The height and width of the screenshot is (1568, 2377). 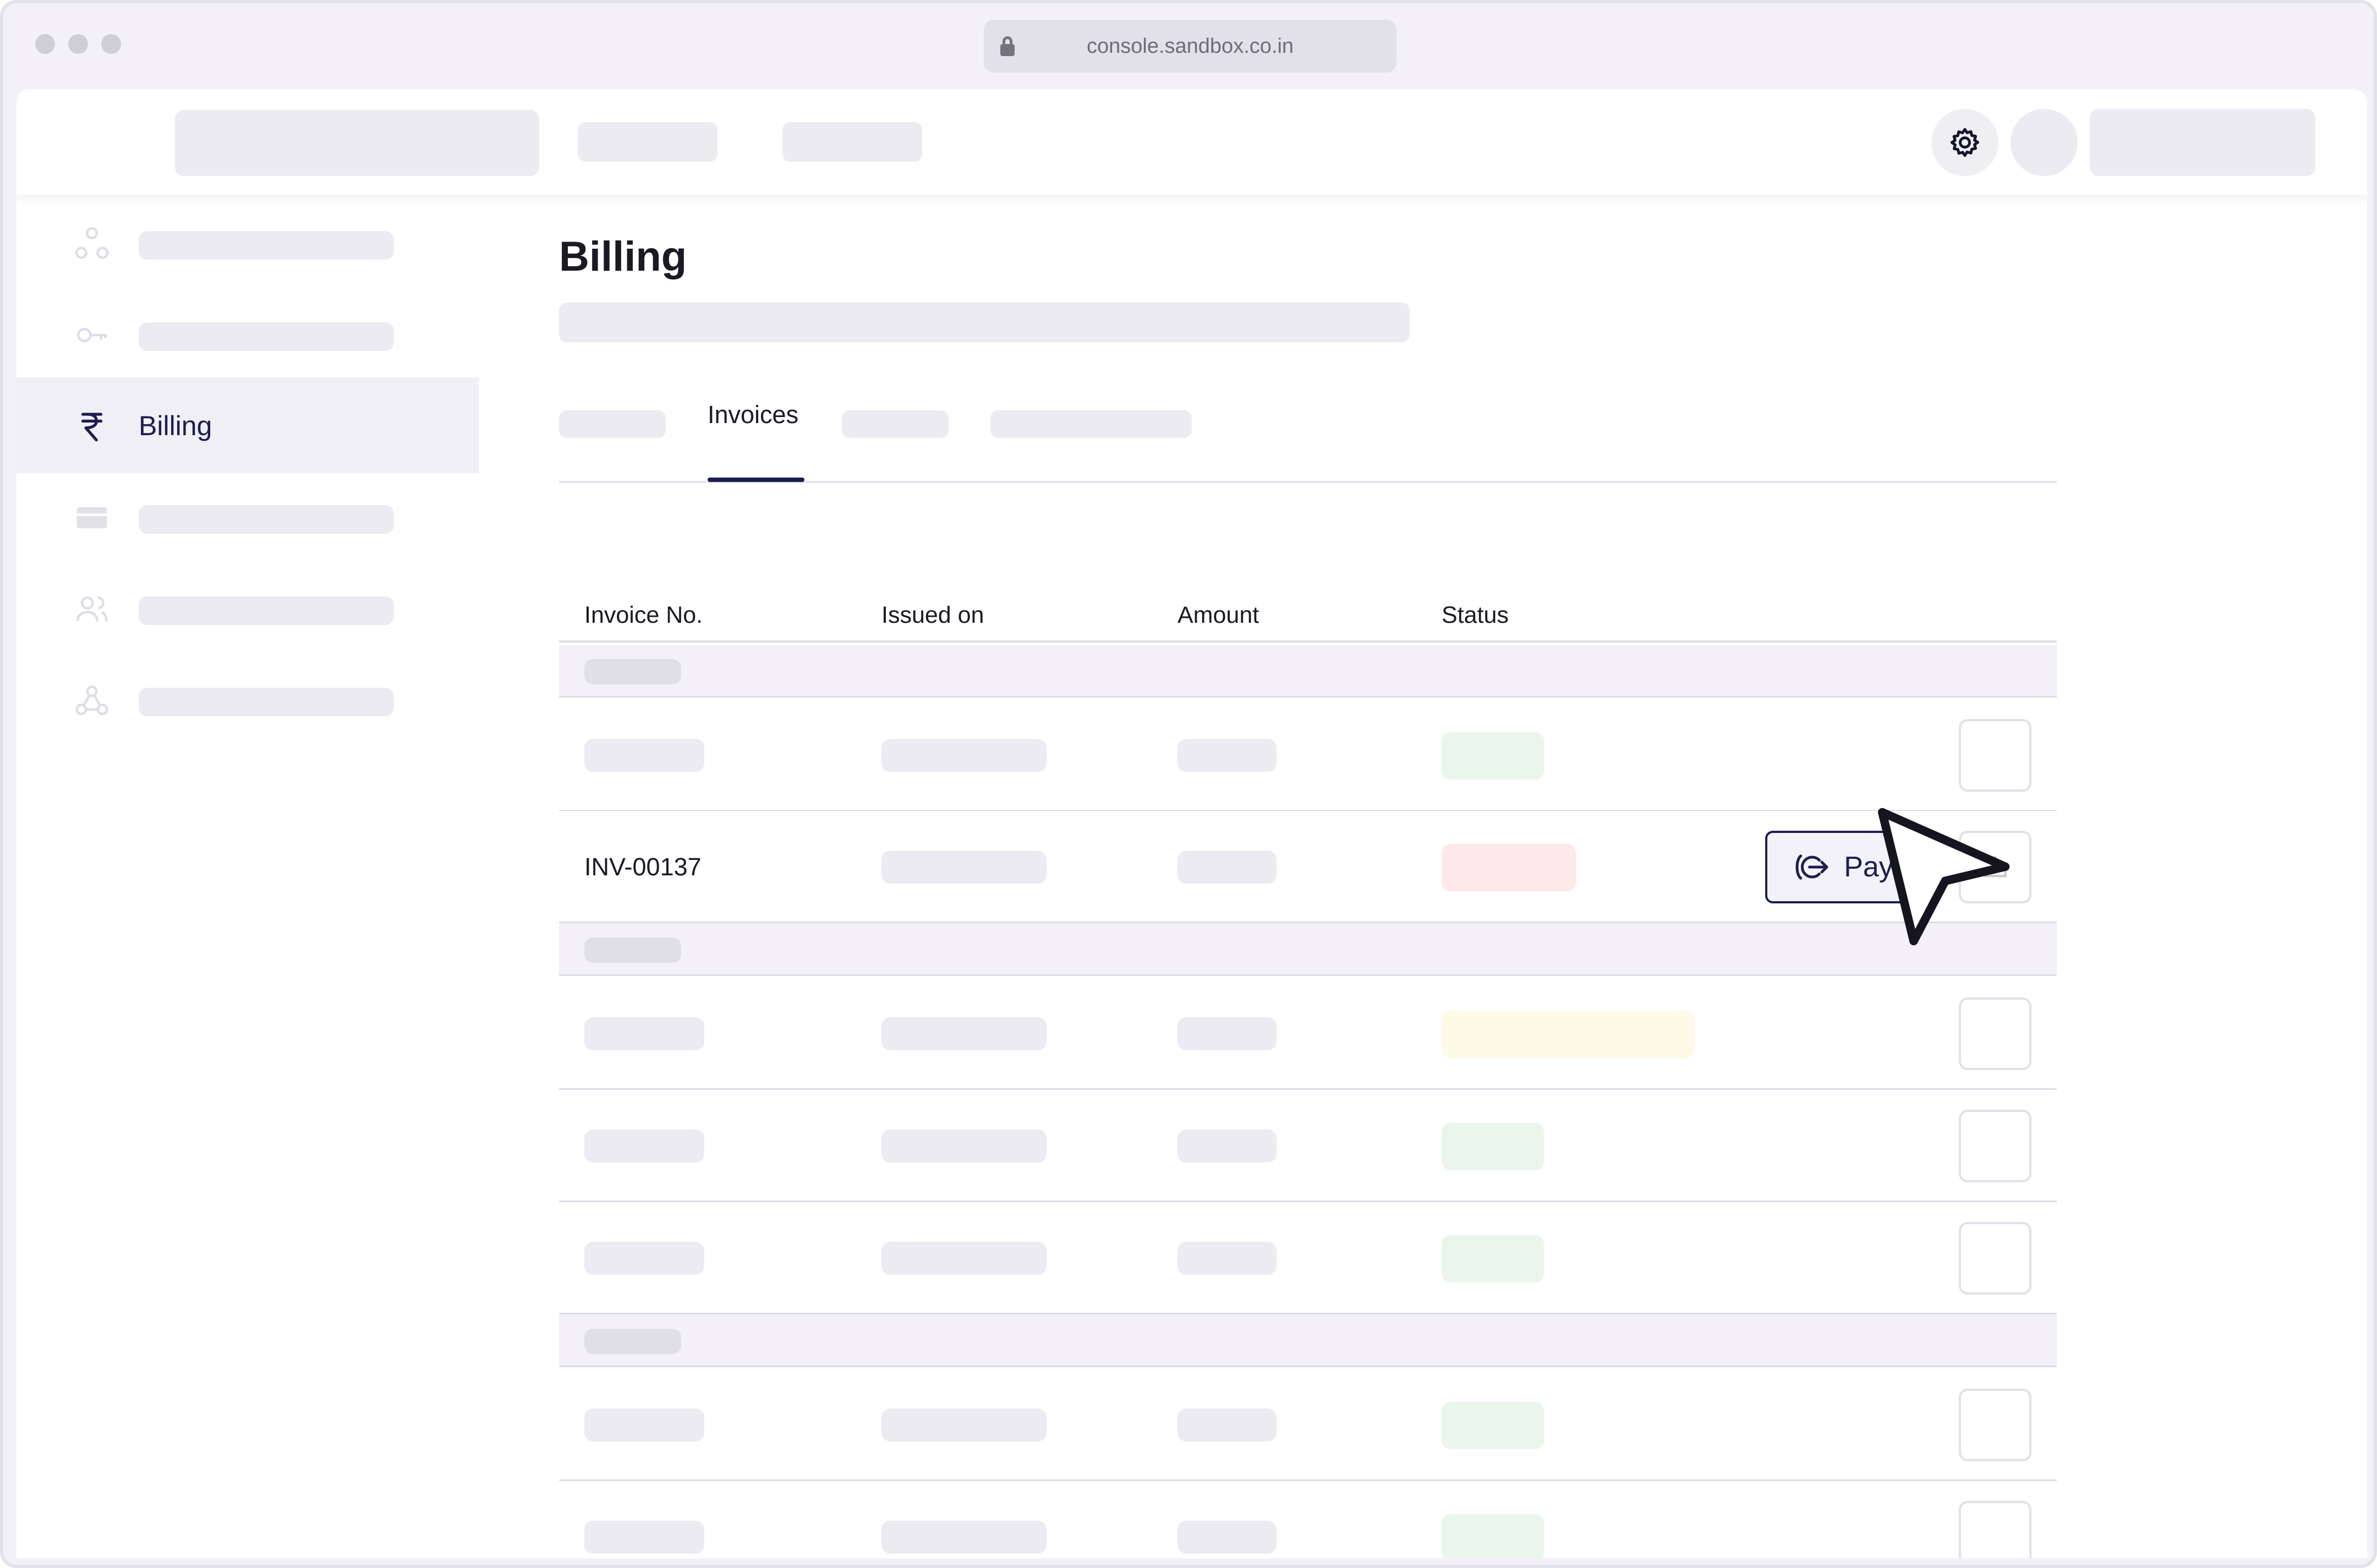 I want to click on account-menu-placeholder, so click(x=2202, y=142).